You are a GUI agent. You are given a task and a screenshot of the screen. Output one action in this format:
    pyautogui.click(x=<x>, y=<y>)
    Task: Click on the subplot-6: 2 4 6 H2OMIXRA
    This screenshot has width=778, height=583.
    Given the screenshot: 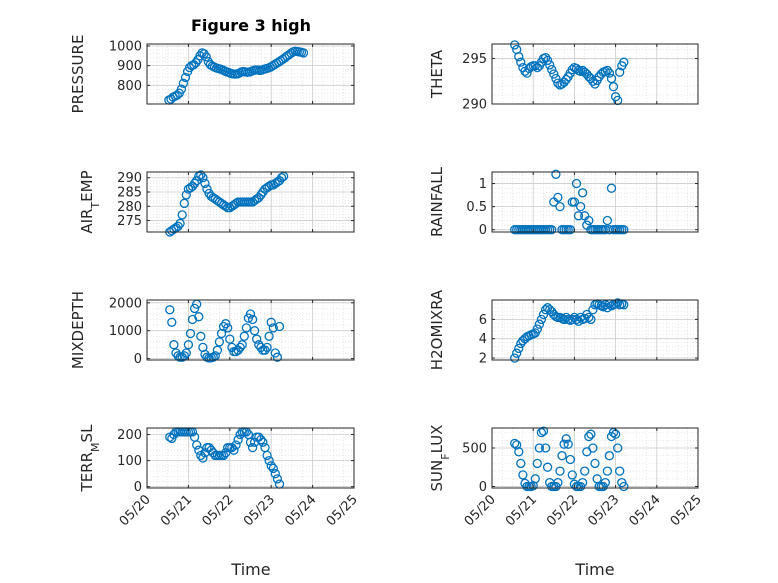 What is the action you would take?
    pyautogui.click(x=563, y=329)
    